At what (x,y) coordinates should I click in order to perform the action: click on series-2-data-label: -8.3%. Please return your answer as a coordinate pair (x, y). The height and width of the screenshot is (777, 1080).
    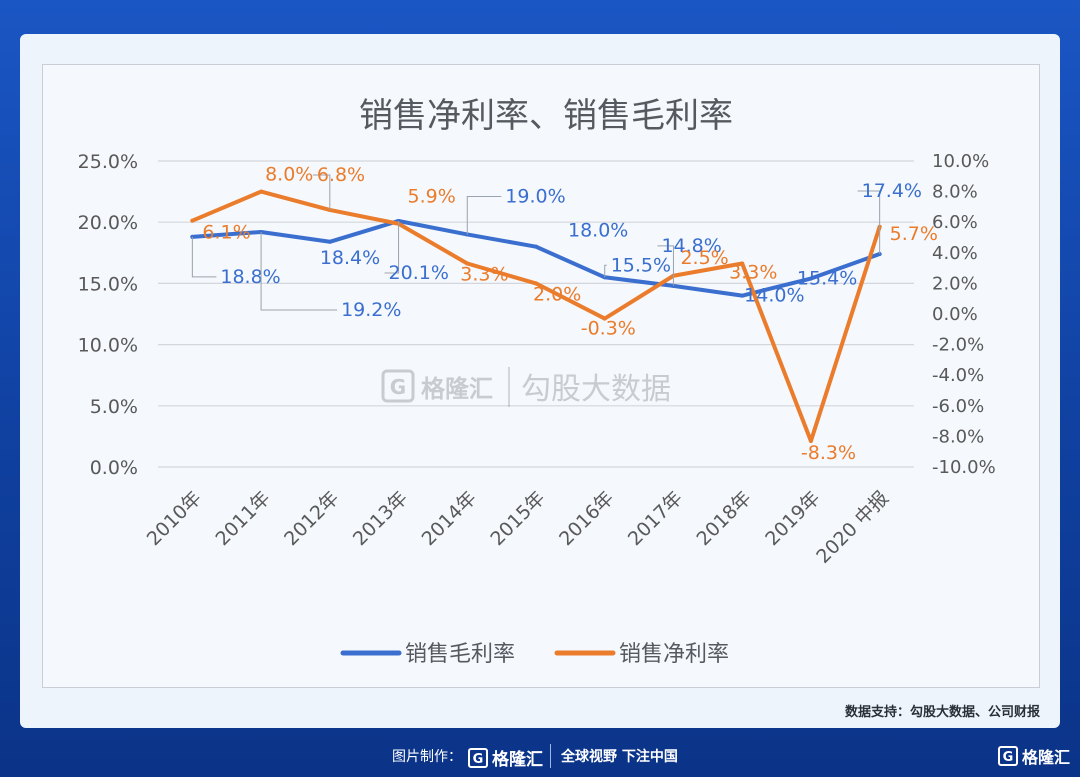
    Looking at the image, I should click on (828, 453).